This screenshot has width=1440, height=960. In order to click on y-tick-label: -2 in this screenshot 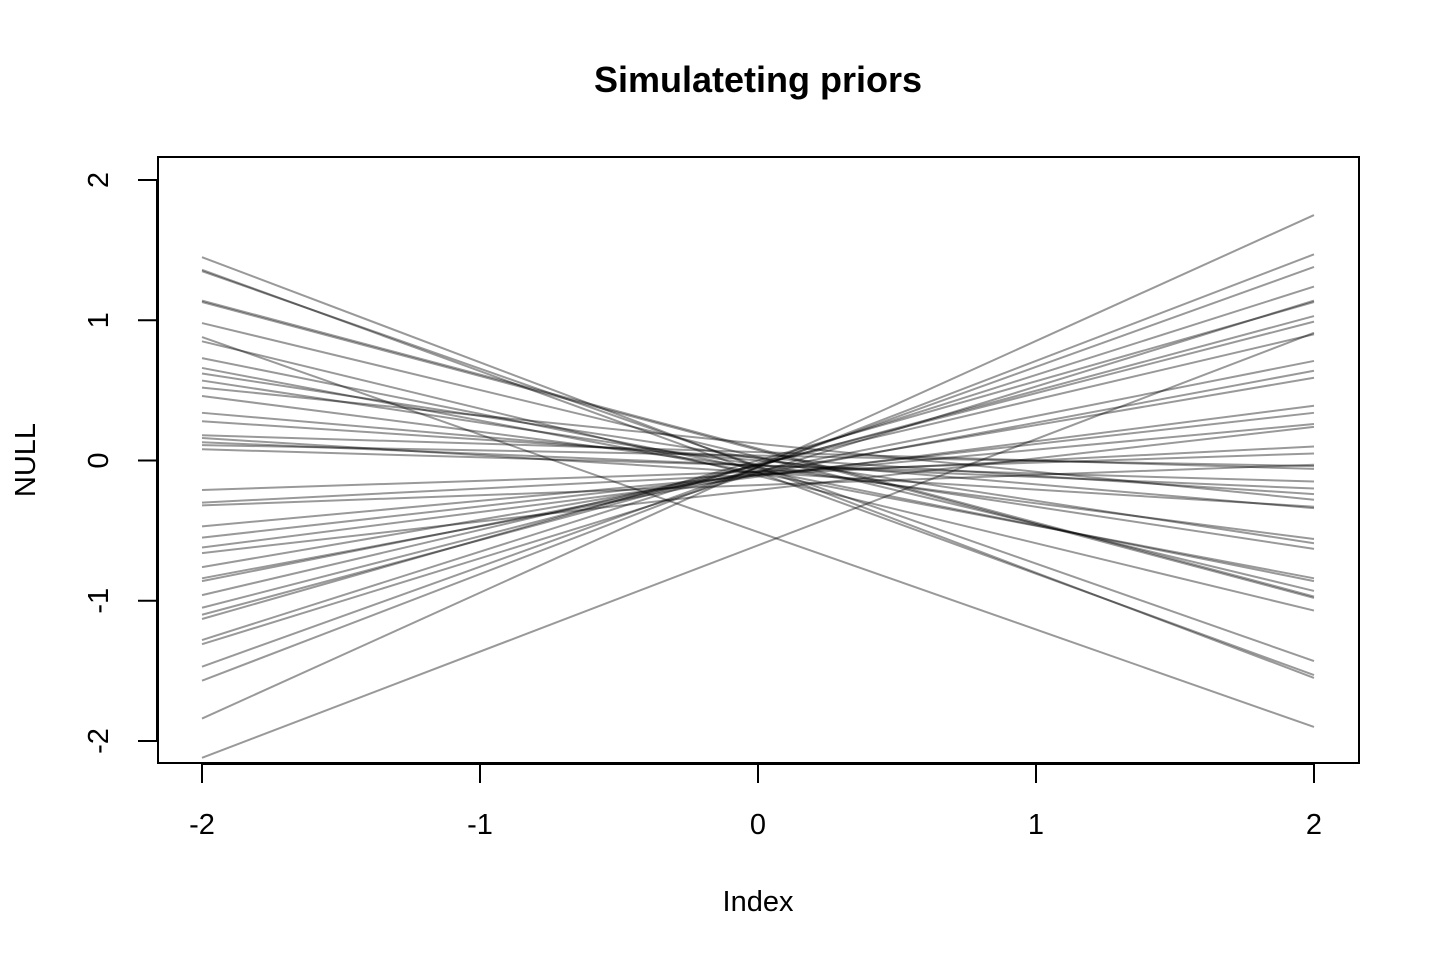, I will do `click(99, 741)`.